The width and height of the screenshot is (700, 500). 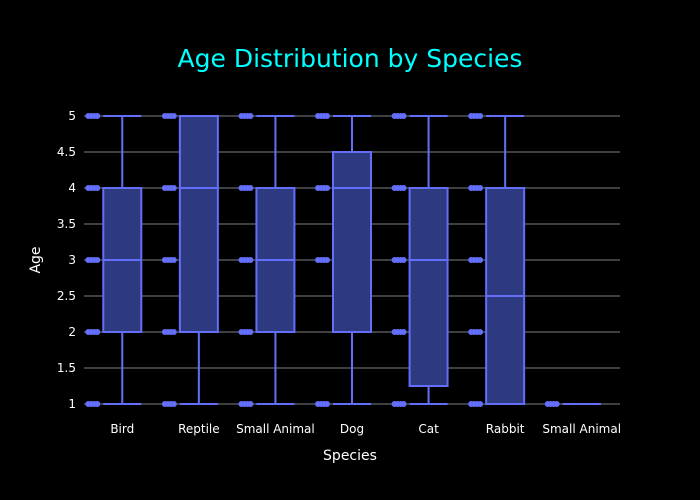 I want to click on y-tick-label: 1.5, so click(x=66, y=368).